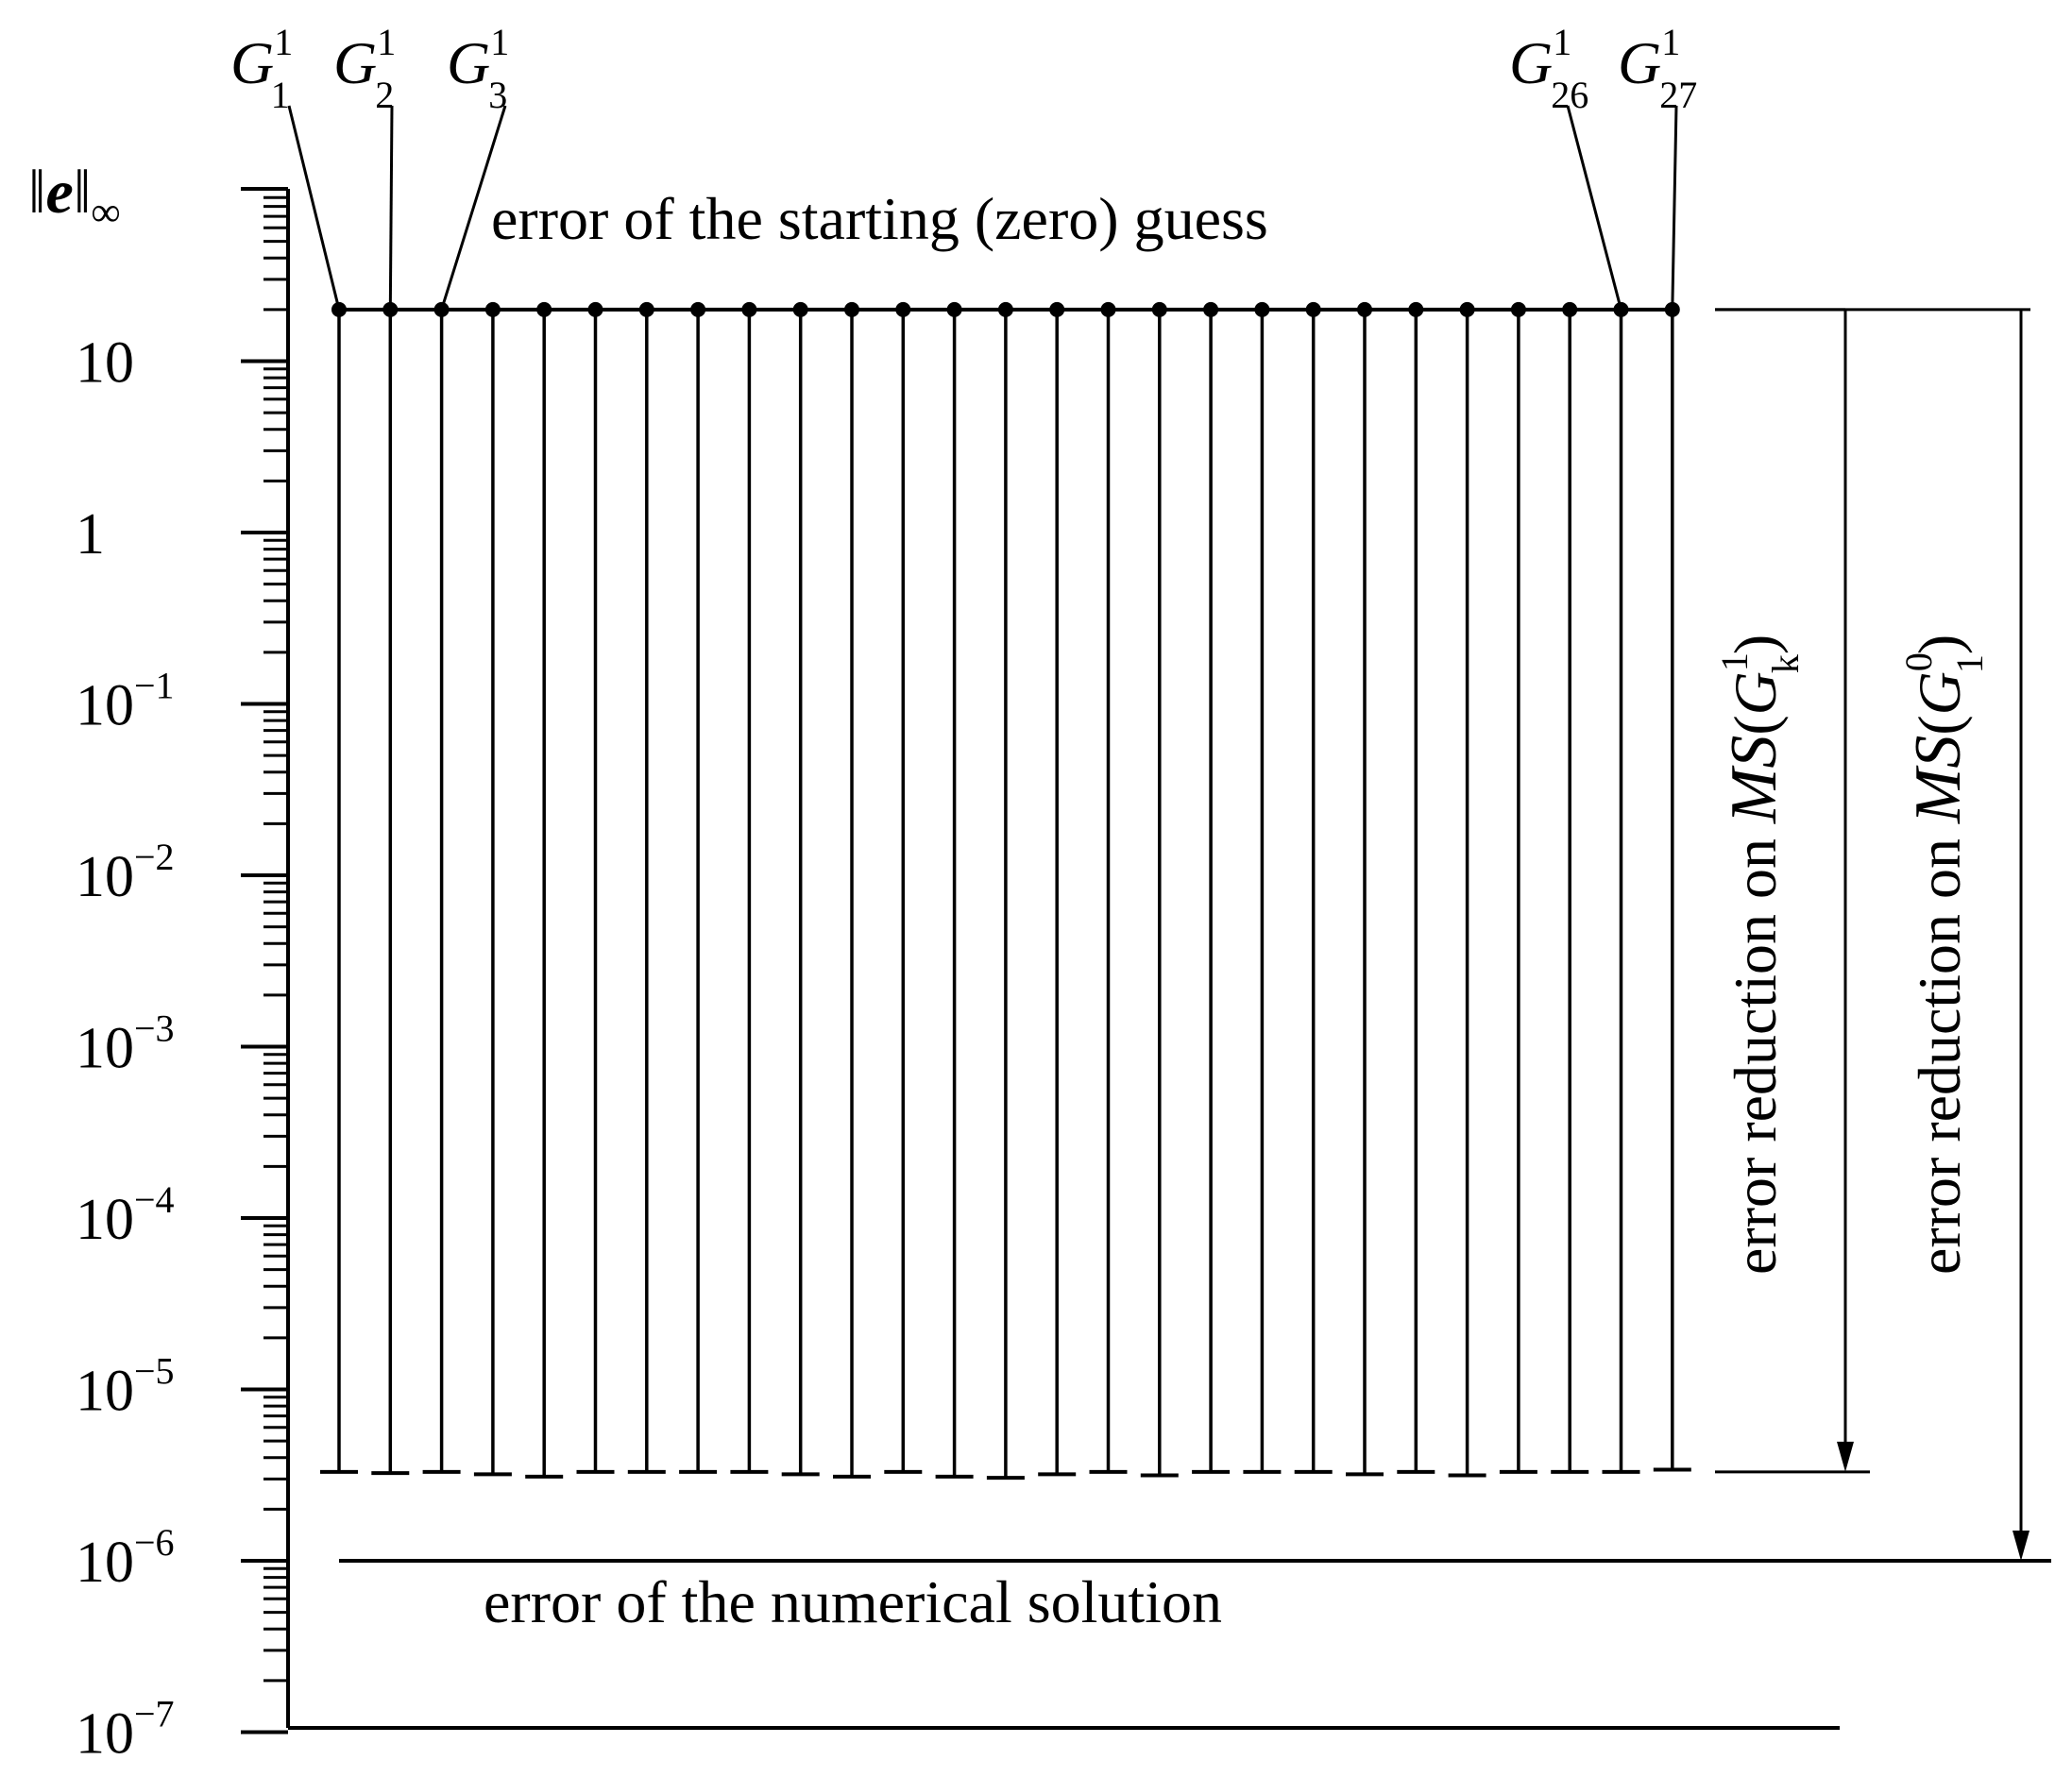  I want to click on y-axis-label-text: ‖e‖∞, so click(74, 196).